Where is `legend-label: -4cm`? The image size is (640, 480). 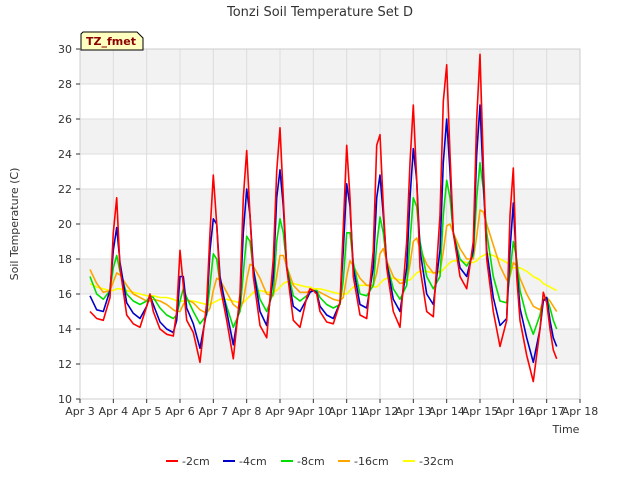
legend-label: -4cm is located at coordinates (253, 461).